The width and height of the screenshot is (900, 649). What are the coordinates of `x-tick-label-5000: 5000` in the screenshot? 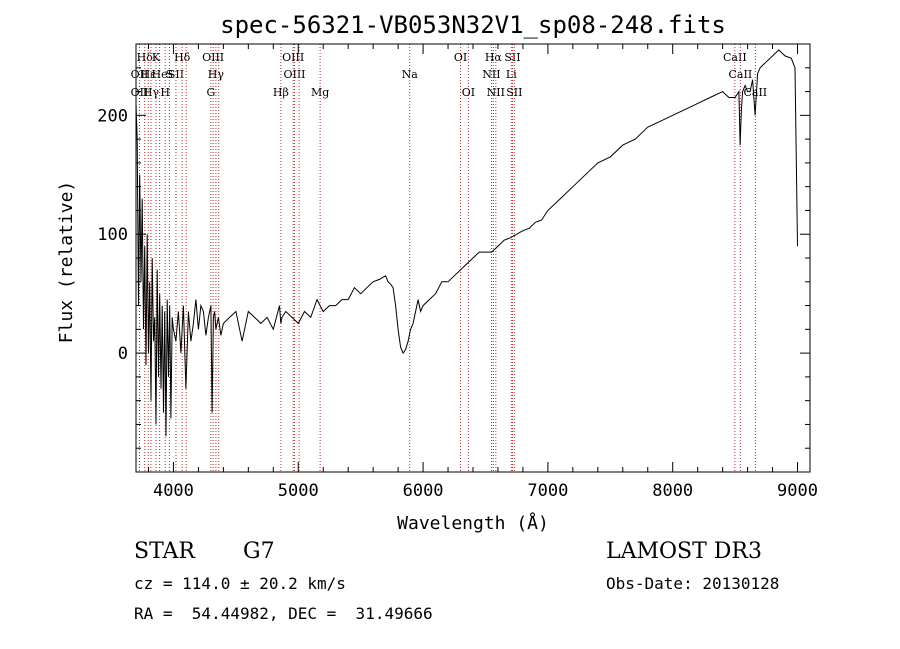 It's located at (298, 491).